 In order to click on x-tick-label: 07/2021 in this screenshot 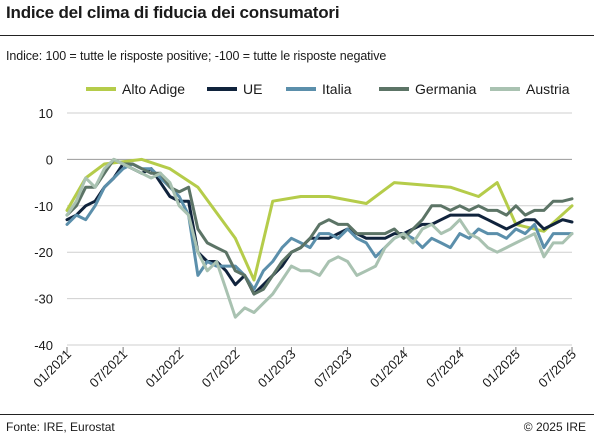, I will do `click(108, 369)`.